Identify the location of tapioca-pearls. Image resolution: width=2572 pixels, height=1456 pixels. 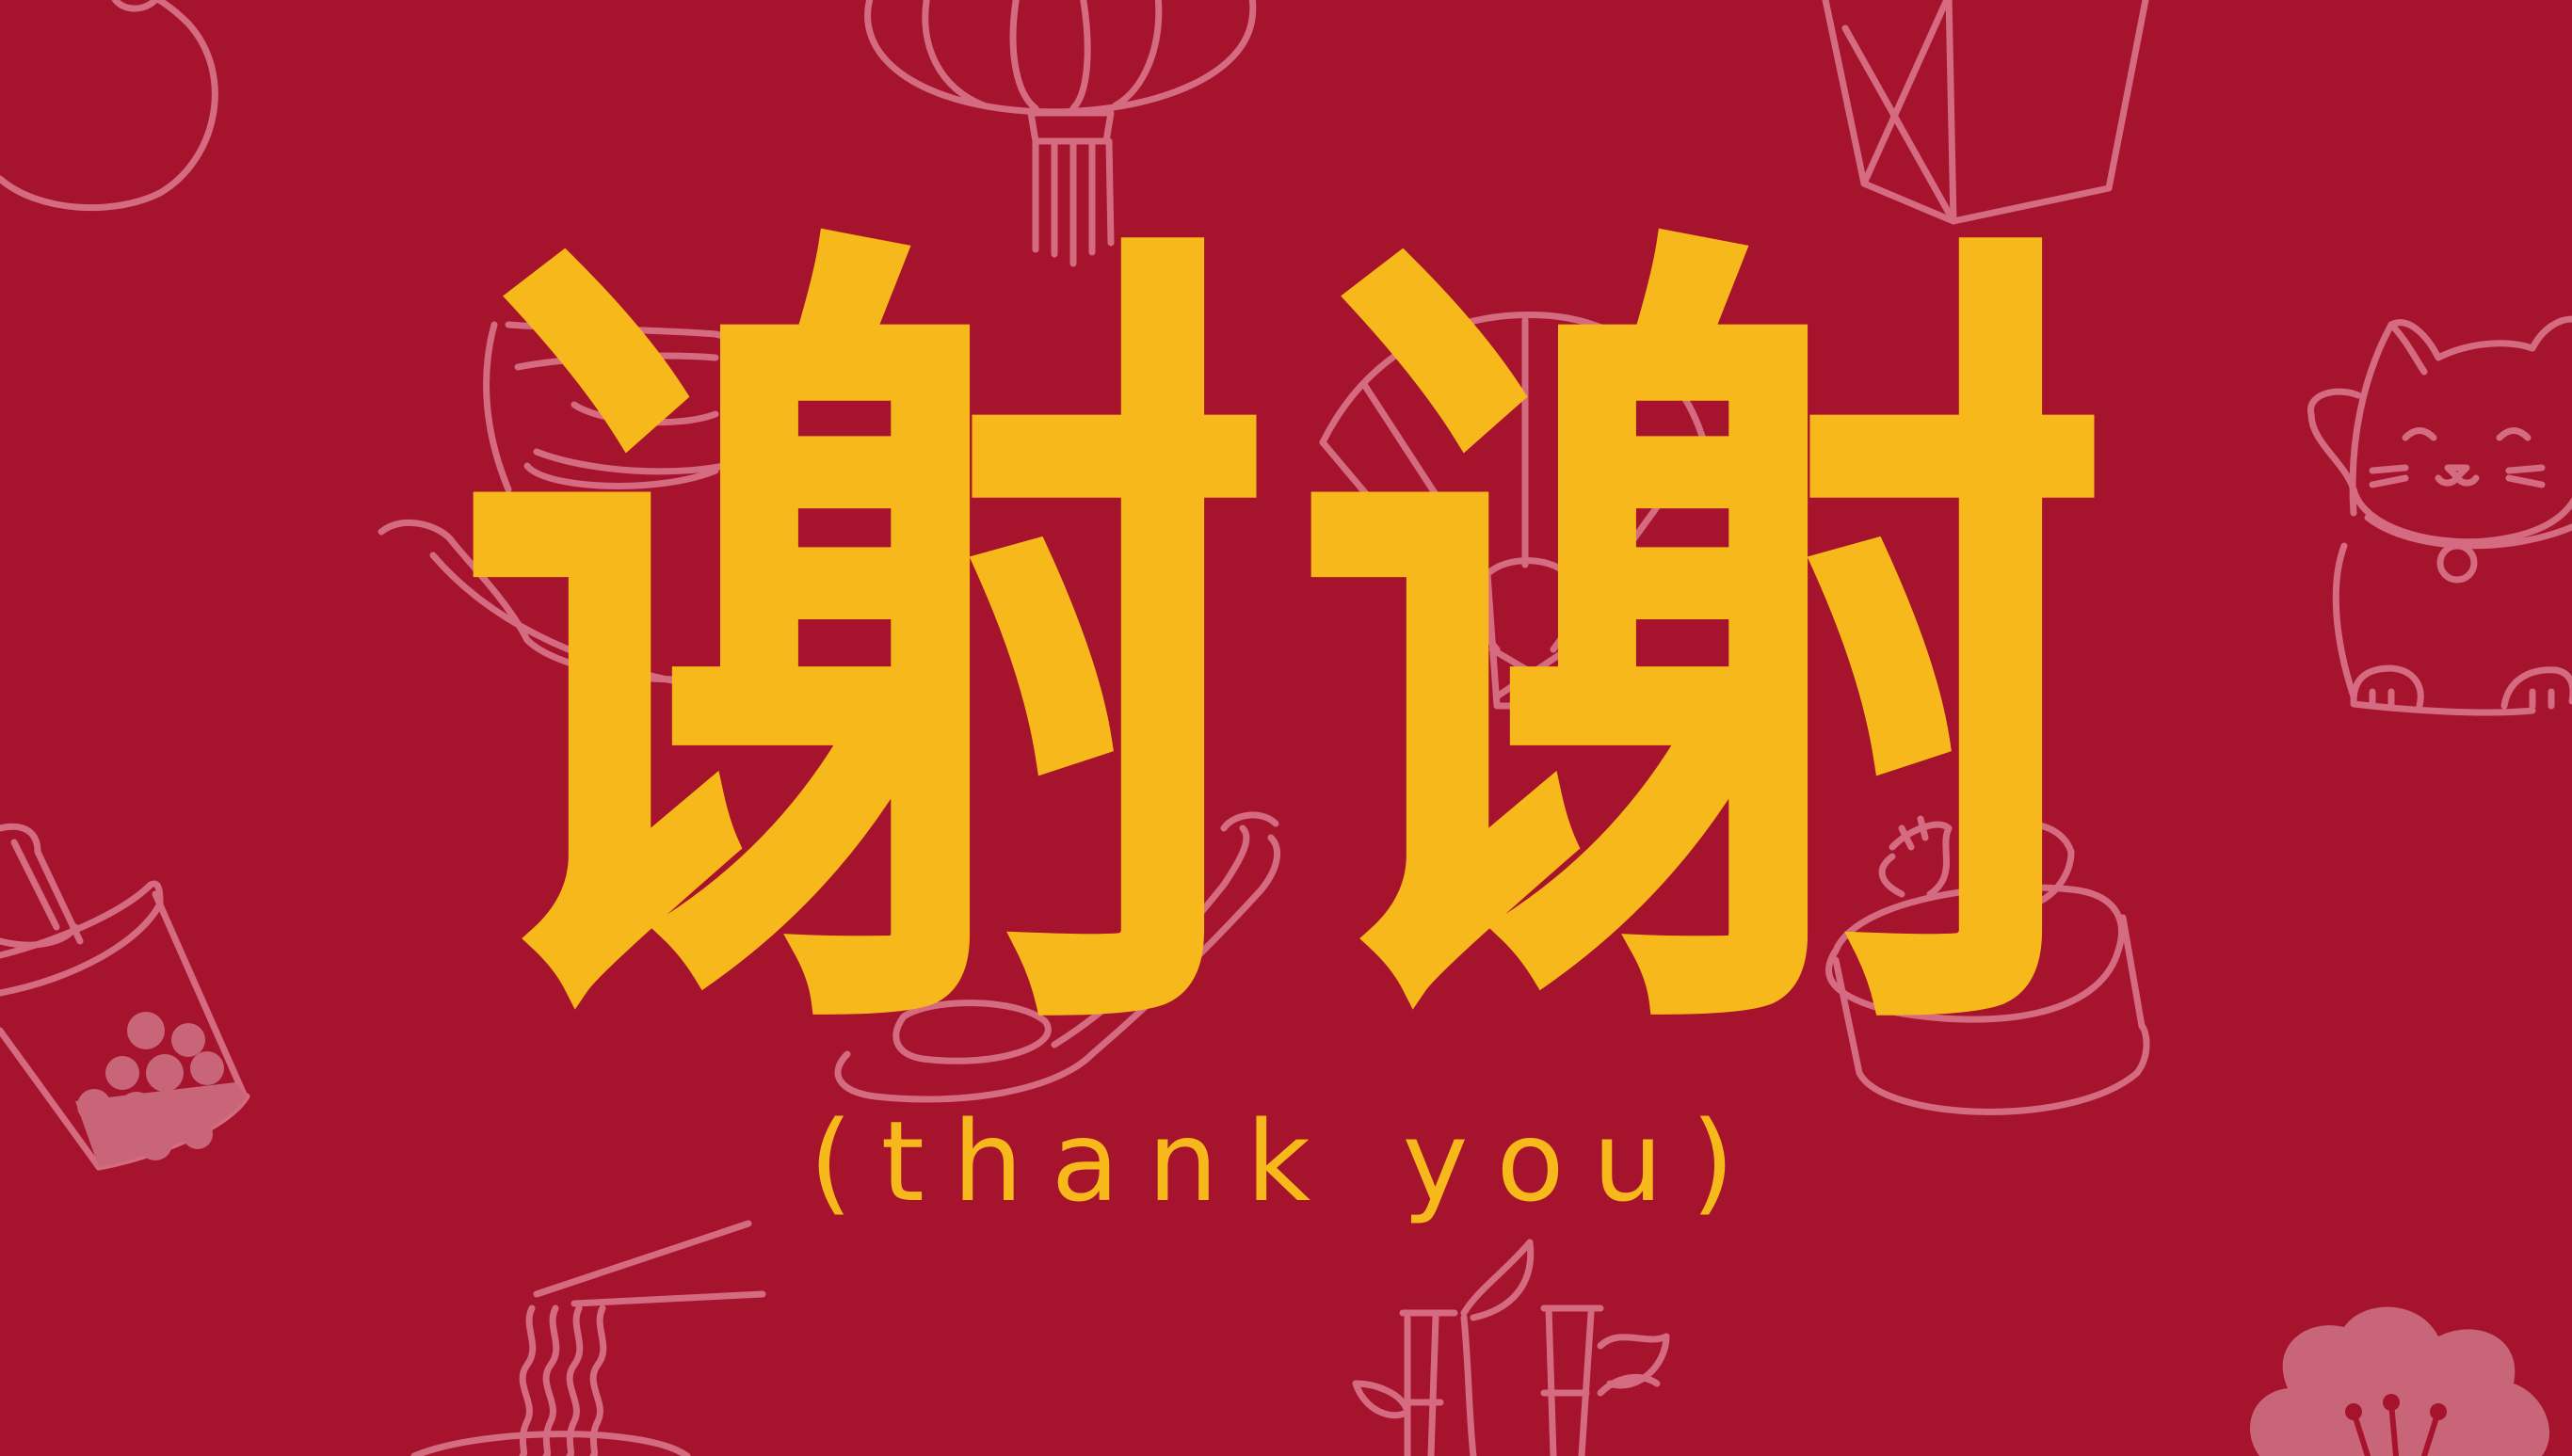
(161, 1089).